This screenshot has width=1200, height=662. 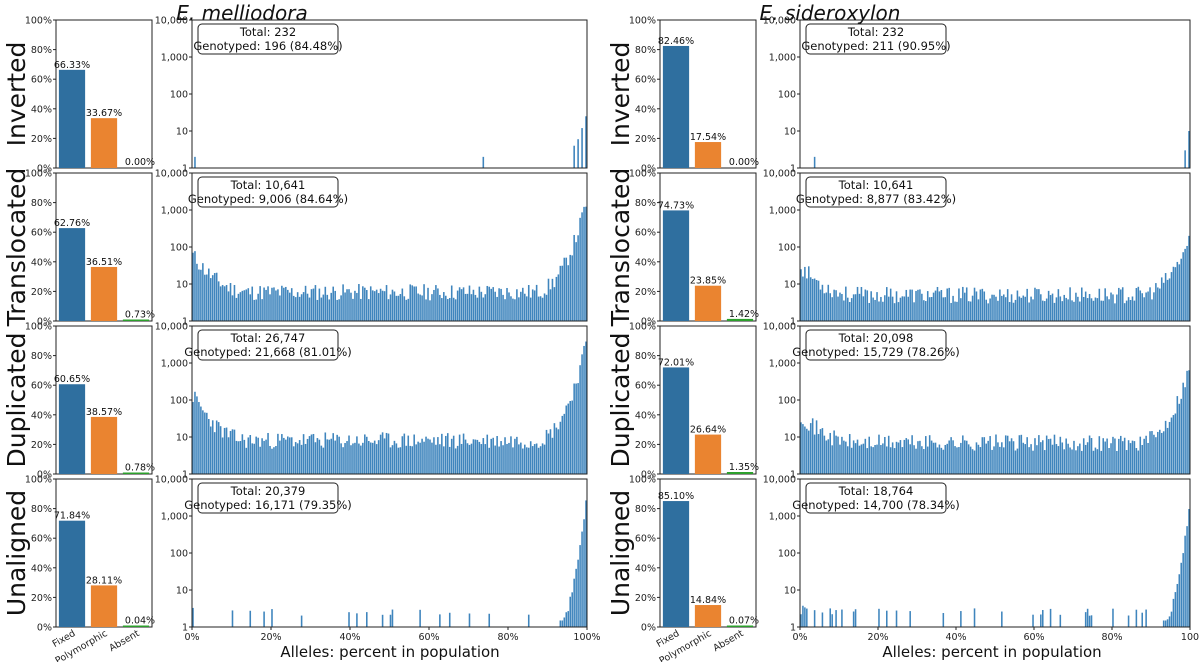 What do you see at coordinates (270, 637) in the screenshot?
I see `x-tick-label: 20%` at bounding box center [270, 637].